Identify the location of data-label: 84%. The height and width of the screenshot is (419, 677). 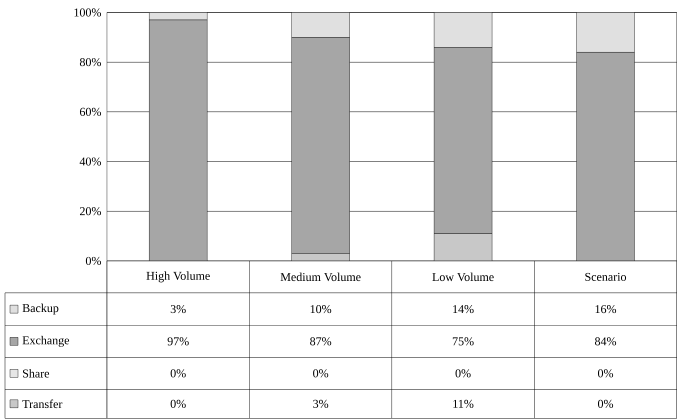
(605, 341).